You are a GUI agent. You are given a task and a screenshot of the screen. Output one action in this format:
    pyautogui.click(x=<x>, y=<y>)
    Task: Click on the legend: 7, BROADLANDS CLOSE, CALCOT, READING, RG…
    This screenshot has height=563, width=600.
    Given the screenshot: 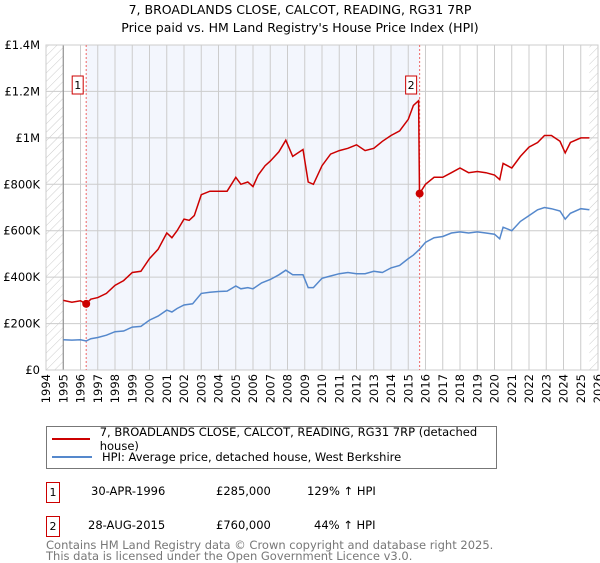 What is the action you would take?
    pyautogui.click(x=271, y=447)
    